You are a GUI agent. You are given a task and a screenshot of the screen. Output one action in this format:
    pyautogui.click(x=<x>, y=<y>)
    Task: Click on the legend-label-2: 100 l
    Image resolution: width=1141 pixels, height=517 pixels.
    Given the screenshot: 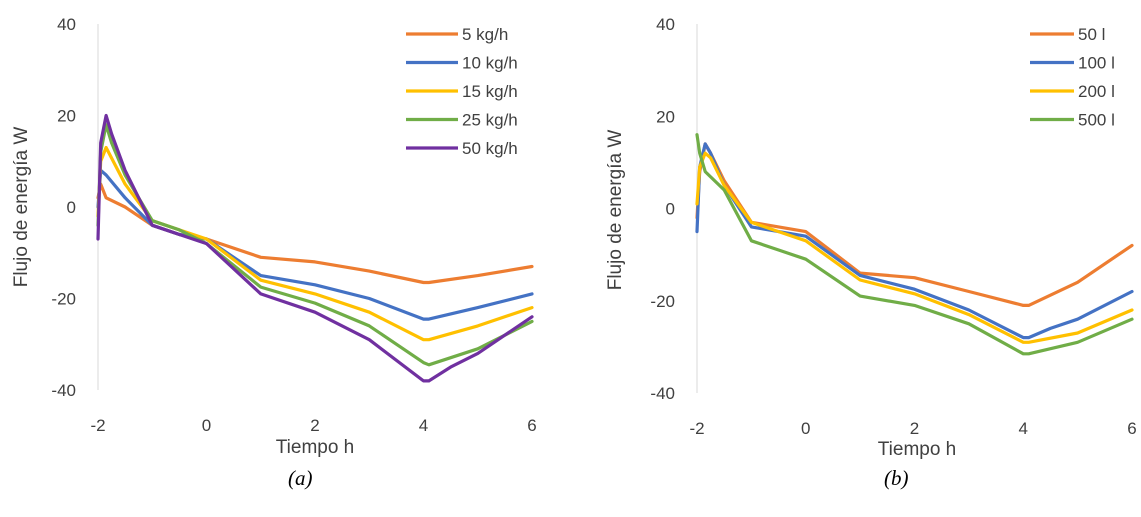 What is the action you would take?
    pyautogui.click(x=1096, y=63)
    